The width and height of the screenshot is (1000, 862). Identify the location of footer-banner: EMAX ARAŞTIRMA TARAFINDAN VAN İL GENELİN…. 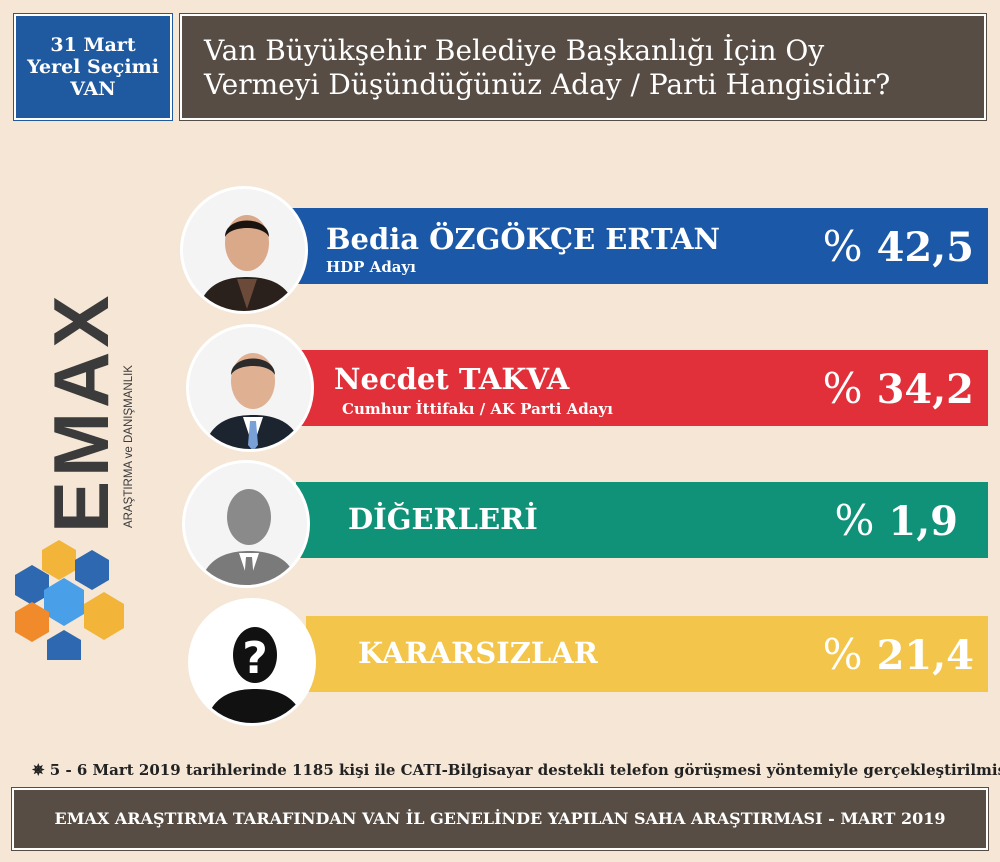
(500, 819).